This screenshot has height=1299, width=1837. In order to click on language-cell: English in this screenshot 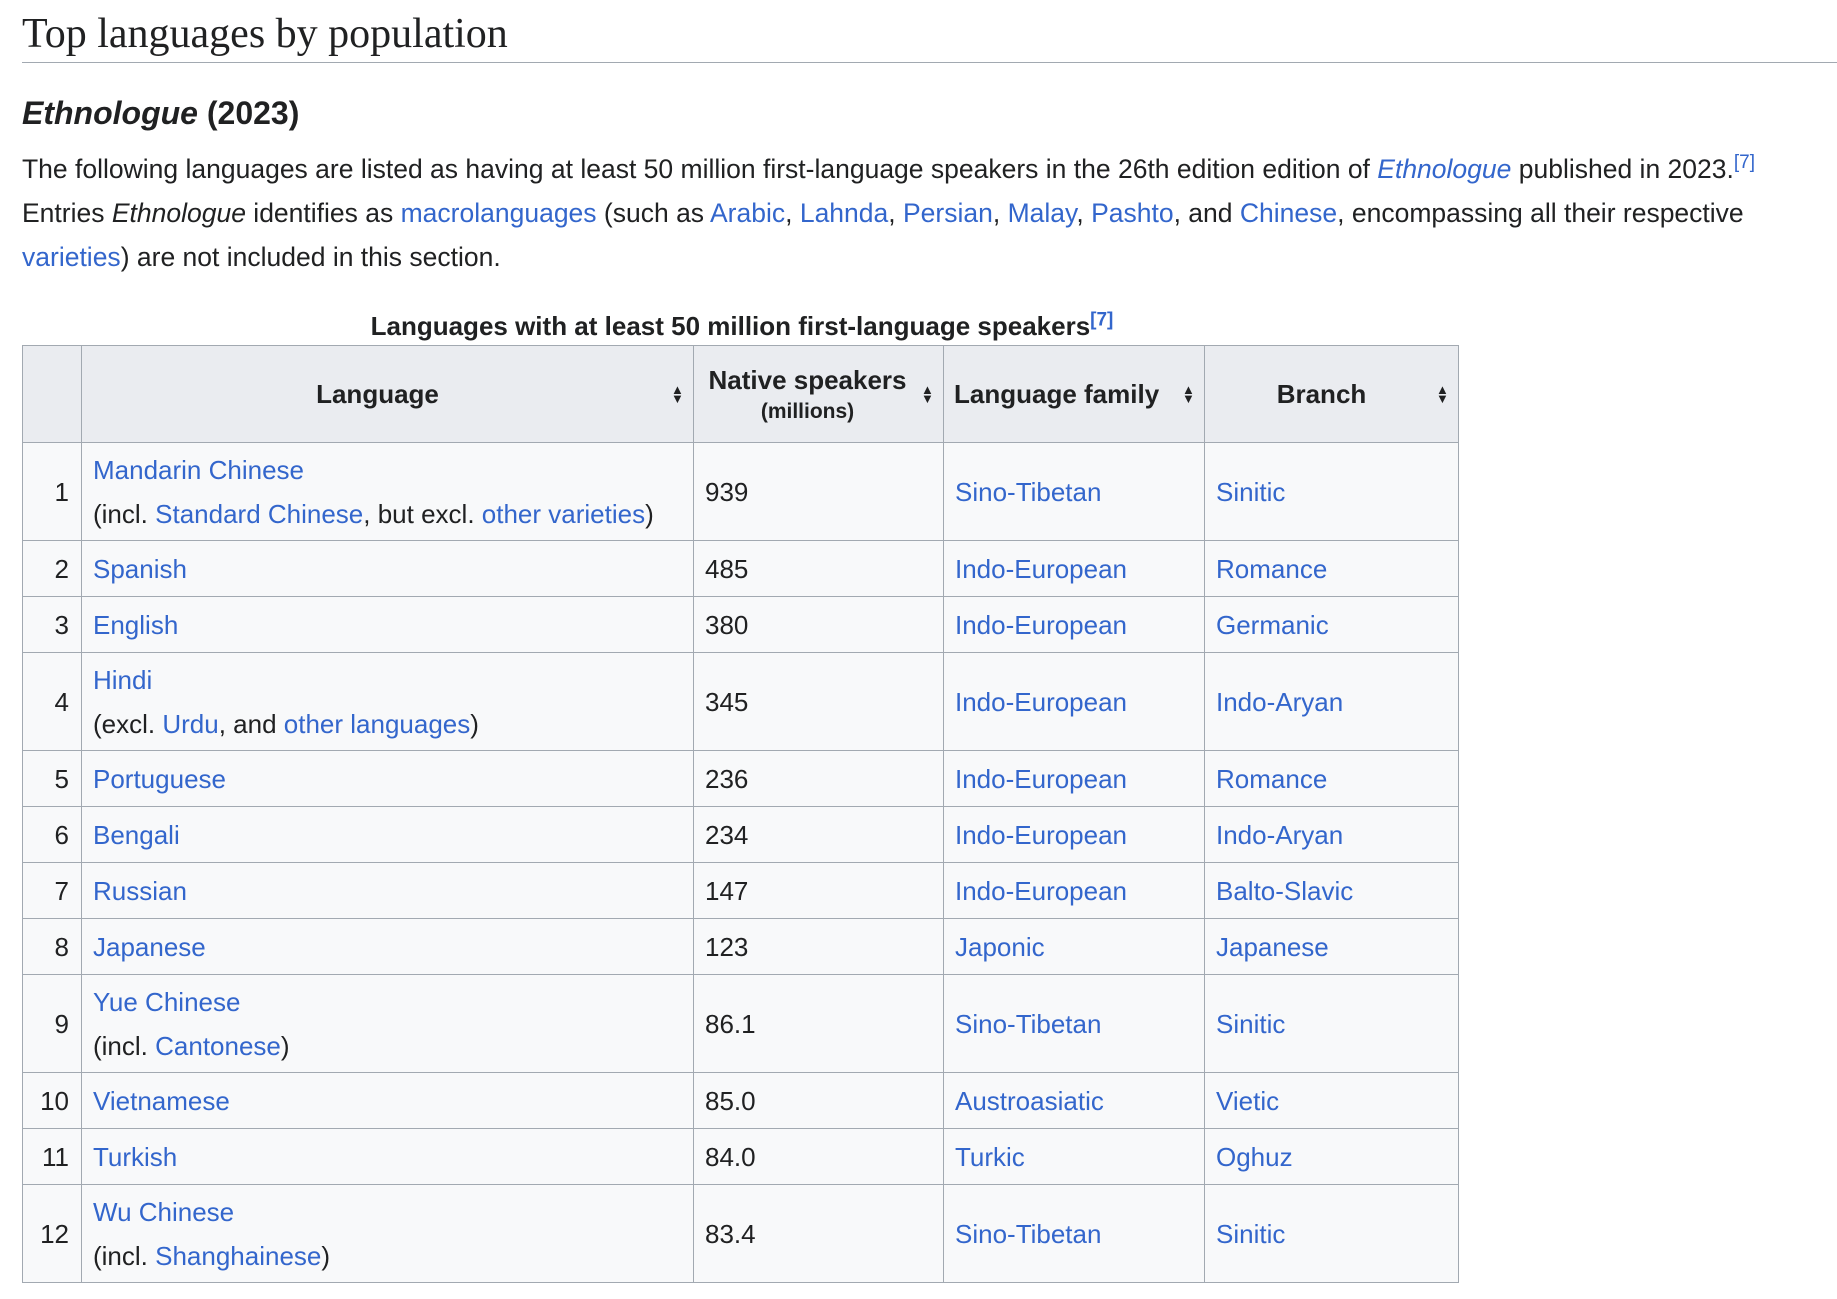, I will do `click(387, 624)`.